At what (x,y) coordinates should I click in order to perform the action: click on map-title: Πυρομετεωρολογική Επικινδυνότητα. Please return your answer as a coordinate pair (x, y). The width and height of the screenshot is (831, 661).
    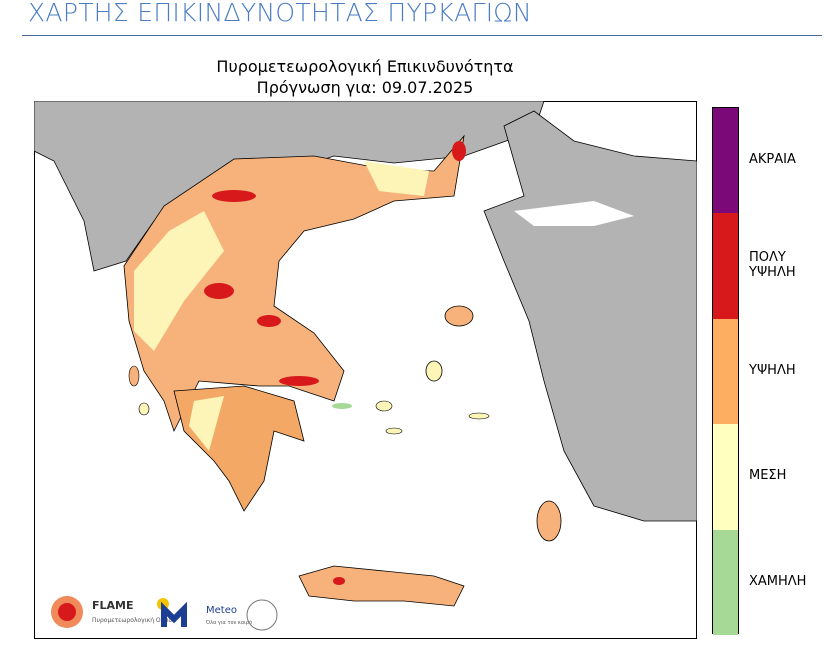
    Looking at the image, I should click on (365, 66).